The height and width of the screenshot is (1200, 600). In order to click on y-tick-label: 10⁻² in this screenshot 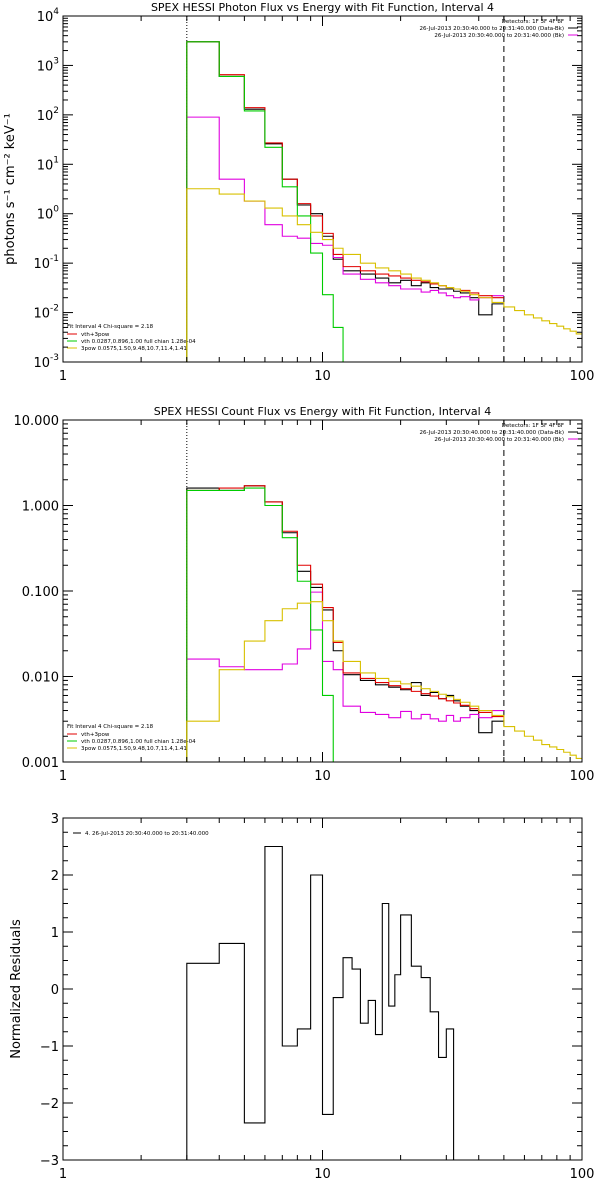, I will do `click(46, 313)`.